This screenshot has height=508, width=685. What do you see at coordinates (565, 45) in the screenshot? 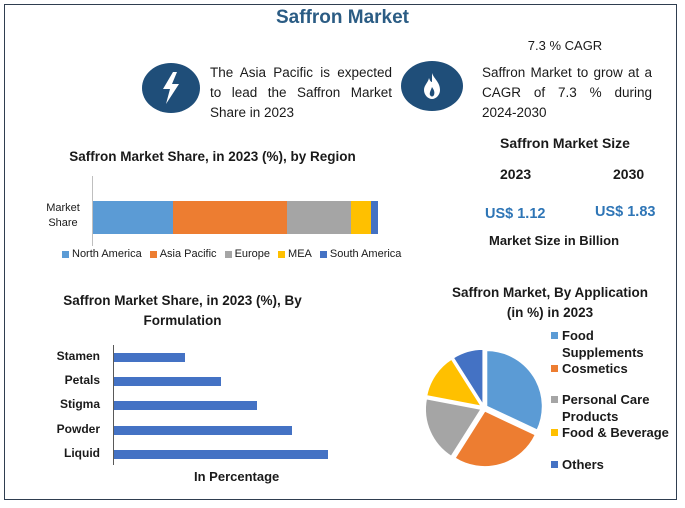
I see `cagr-heading: 7.3 % CAGR` at bounding box center [565, 45].